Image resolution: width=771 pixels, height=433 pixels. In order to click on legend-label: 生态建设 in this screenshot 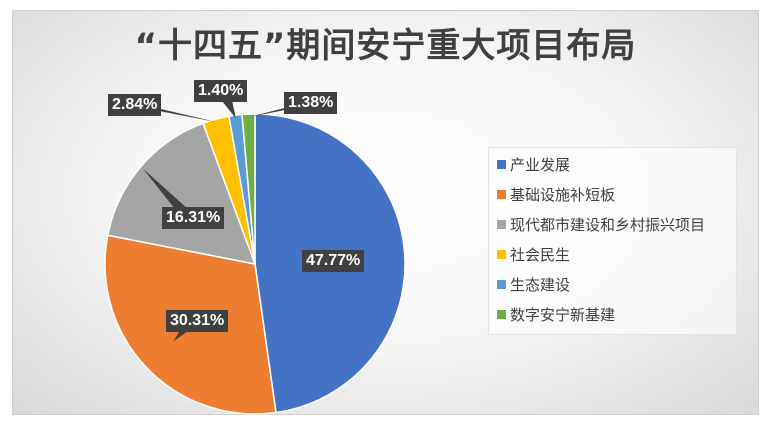, I will do `click(540, 284)`.